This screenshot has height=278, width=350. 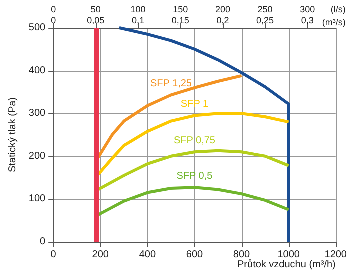 What do you see at coordinates (37, 70) in the screenshot?
I see `y-tick-label: 400` at bounding box center [37, 70].